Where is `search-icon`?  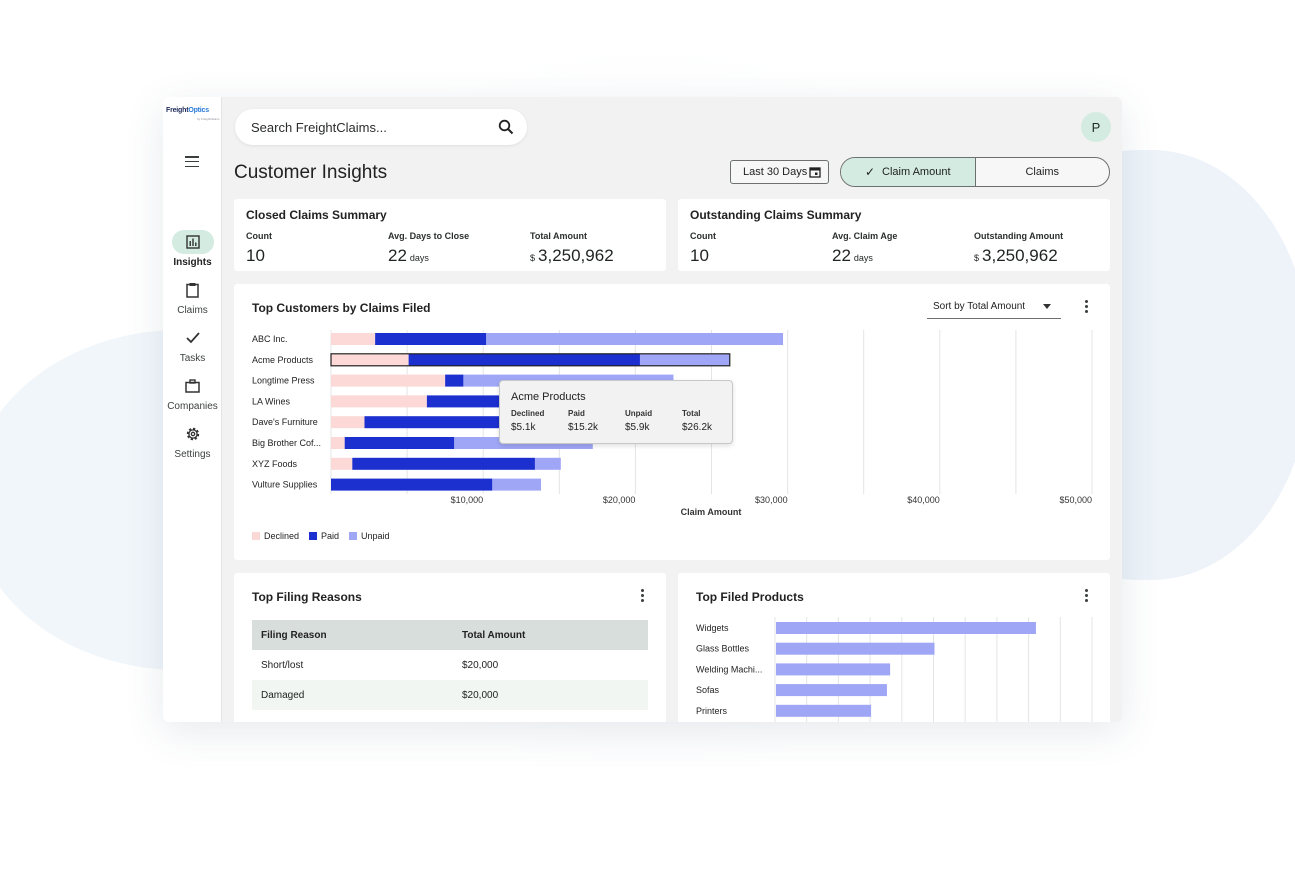 search-icon is located at coordinates (506, 127).